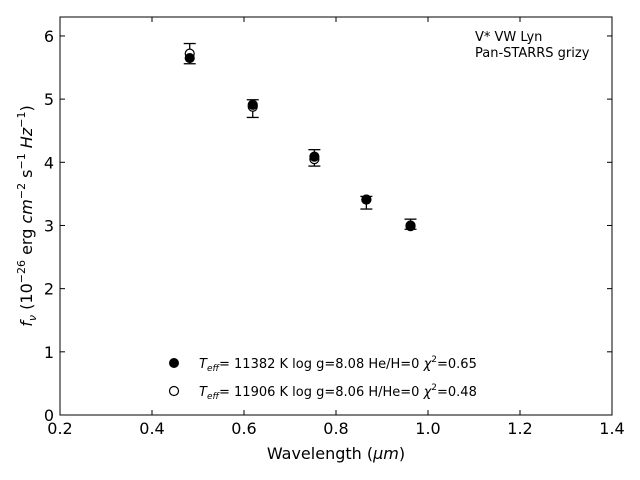  What do you see at coordinates (49, 162) in the screenshot?
I see `y-tick-label: 4` at bounding box center [49, 162].